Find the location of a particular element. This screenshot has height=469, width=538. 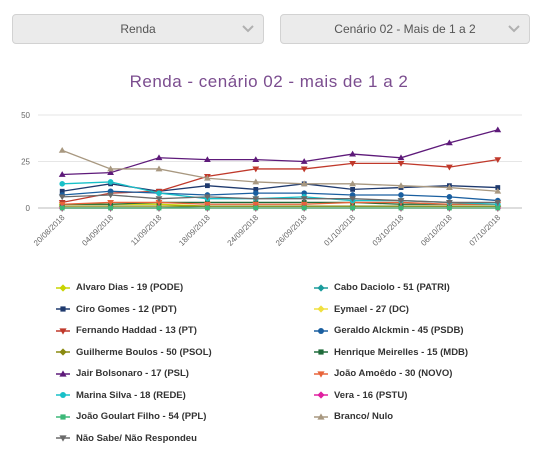

x-tick-label: 04/09/2018 is located at coordinates (97, 230).